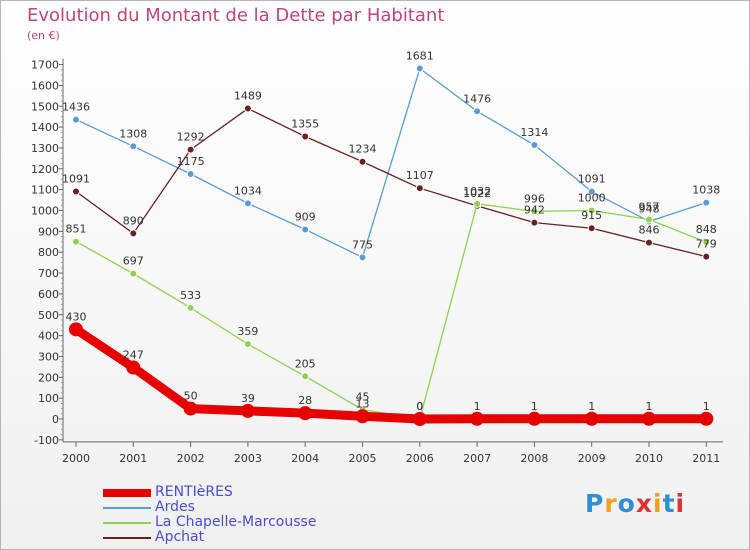  Describe the element at coordinates (363, 458) in the screenshot. I see `x-tick-label: 2005` at that location.